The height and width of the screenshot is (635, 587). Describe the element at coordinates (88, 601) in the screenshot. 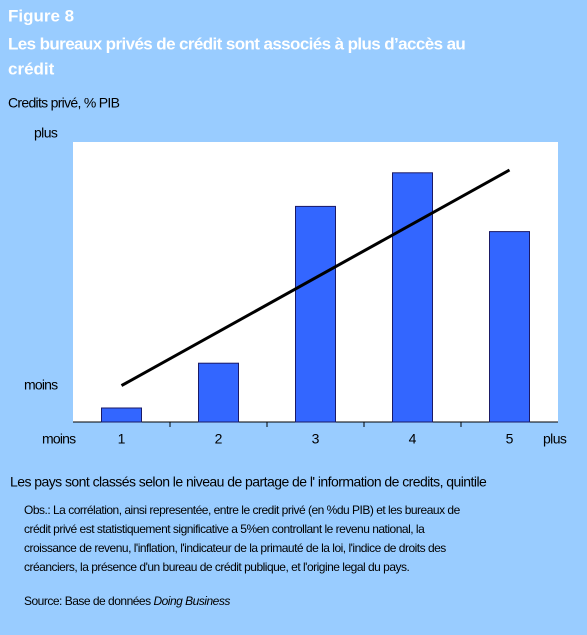

I see `source-prefix: Source: Base de données` at that location.